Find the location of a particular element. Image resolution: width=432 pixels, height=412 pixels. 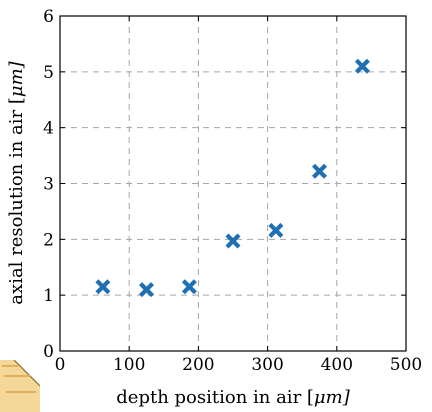

y-tick-label: 5 is located at coordinates (48, 73).